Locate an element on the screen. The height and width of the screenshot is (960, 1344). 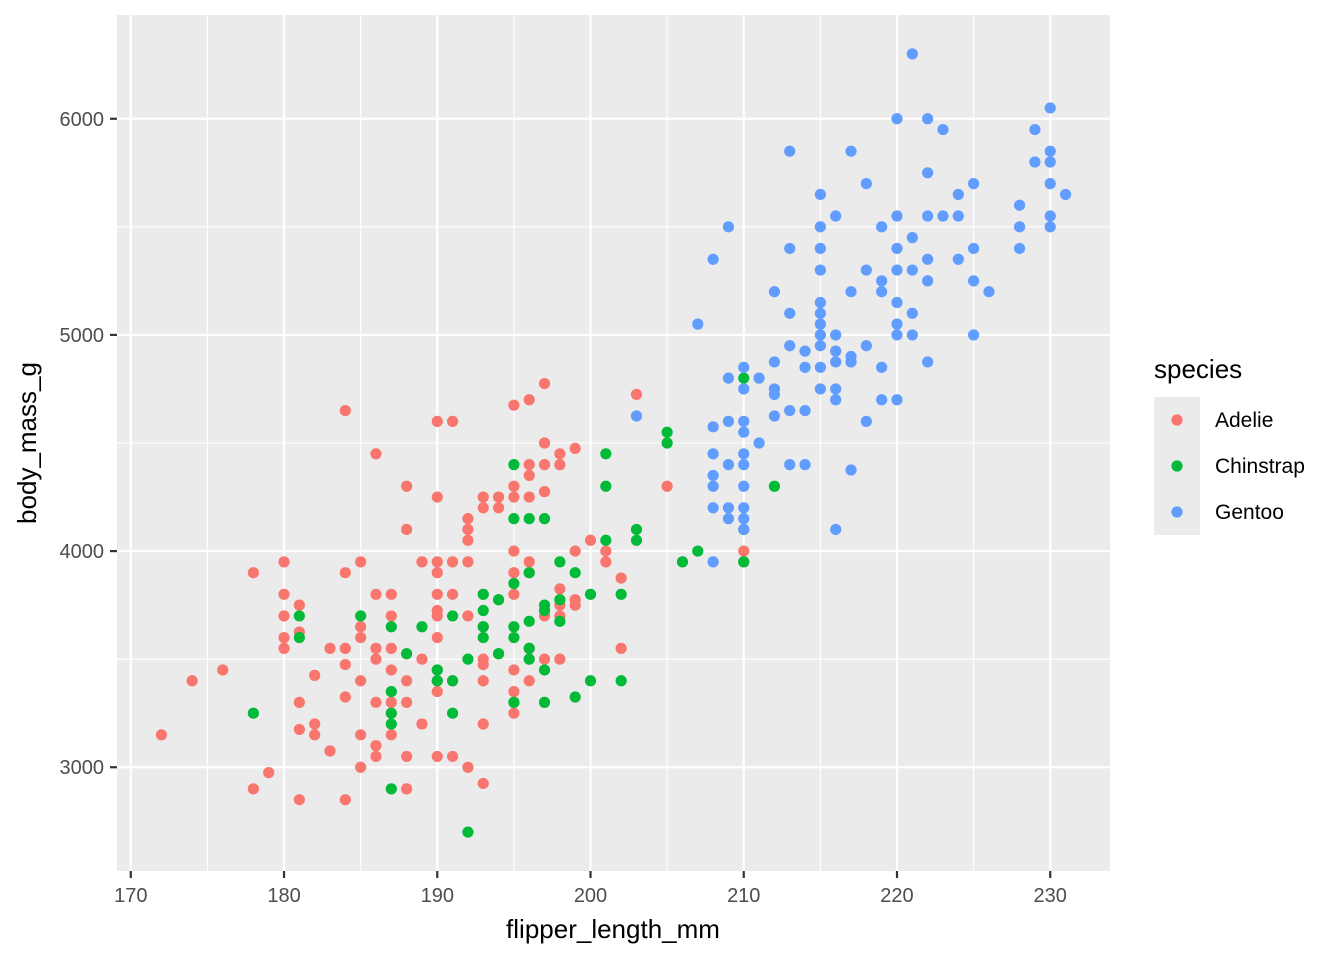
legend-items: Adelie Chinstrap Gentoo is located at coordinates (1229, 466).